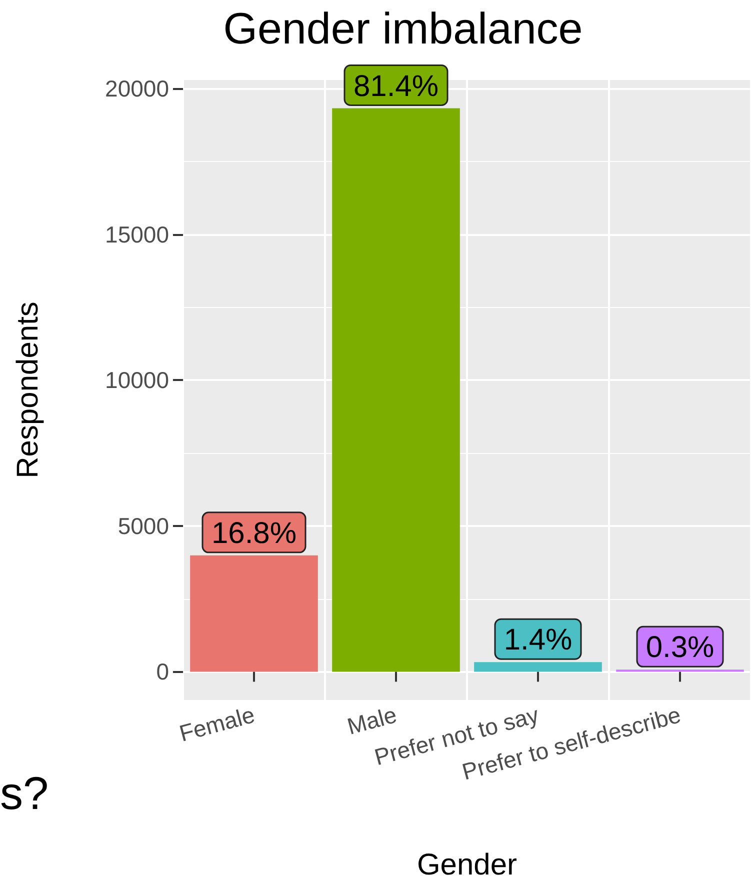 The image size is (751, 890). I want to click on text: s?, so click(24, 793).